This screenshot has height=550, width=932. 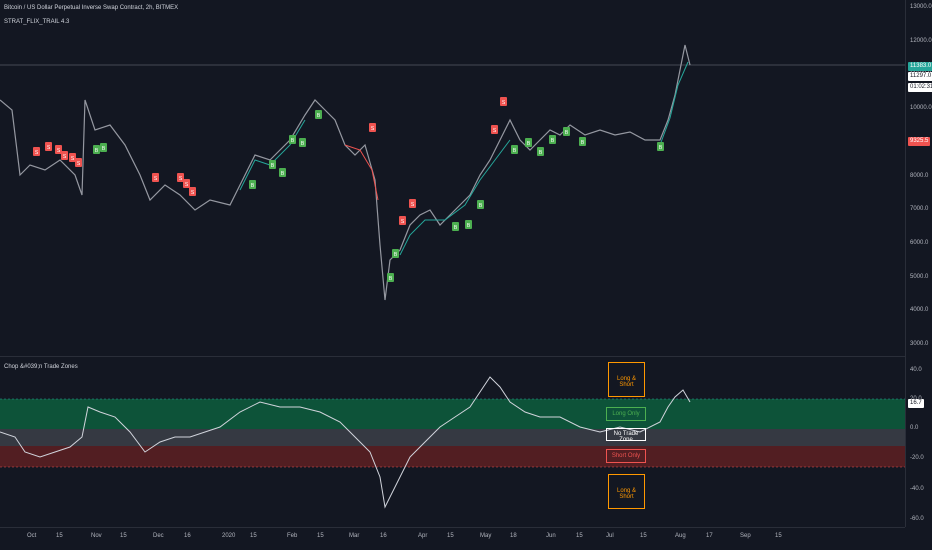 What do you see at coordinates (292, 536) in the screenshot?
I see `time-tick-label: Feb` at bounding box center [292, 536].